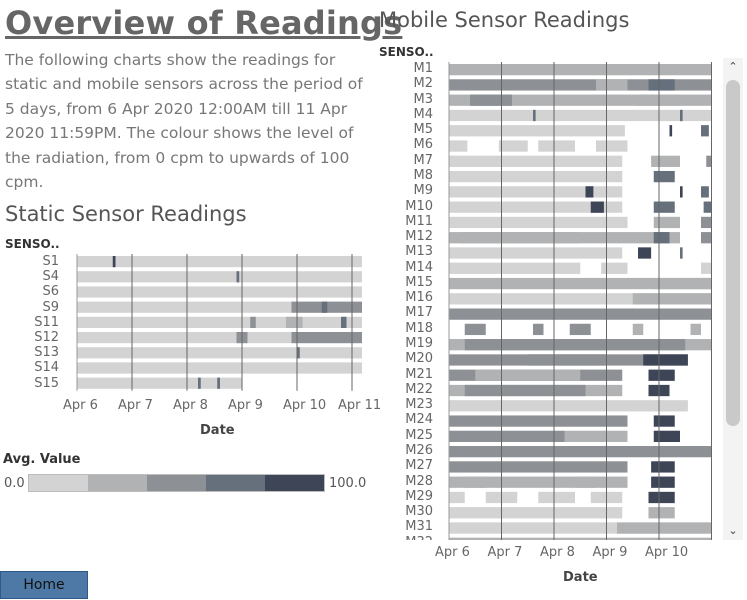 The height and width of the screenshot is (600, 747). I want to click on sensor-label: M13, so click(419, 252).